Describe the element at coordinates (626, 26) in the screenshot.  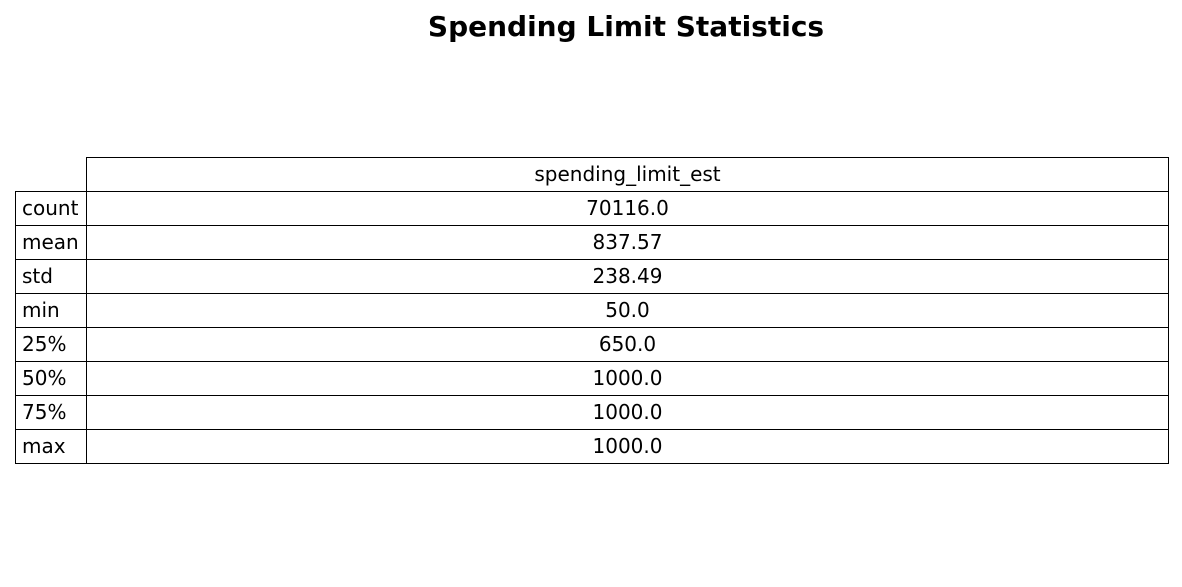
I see `chart-title: Spending Limit Statistics` at that location.